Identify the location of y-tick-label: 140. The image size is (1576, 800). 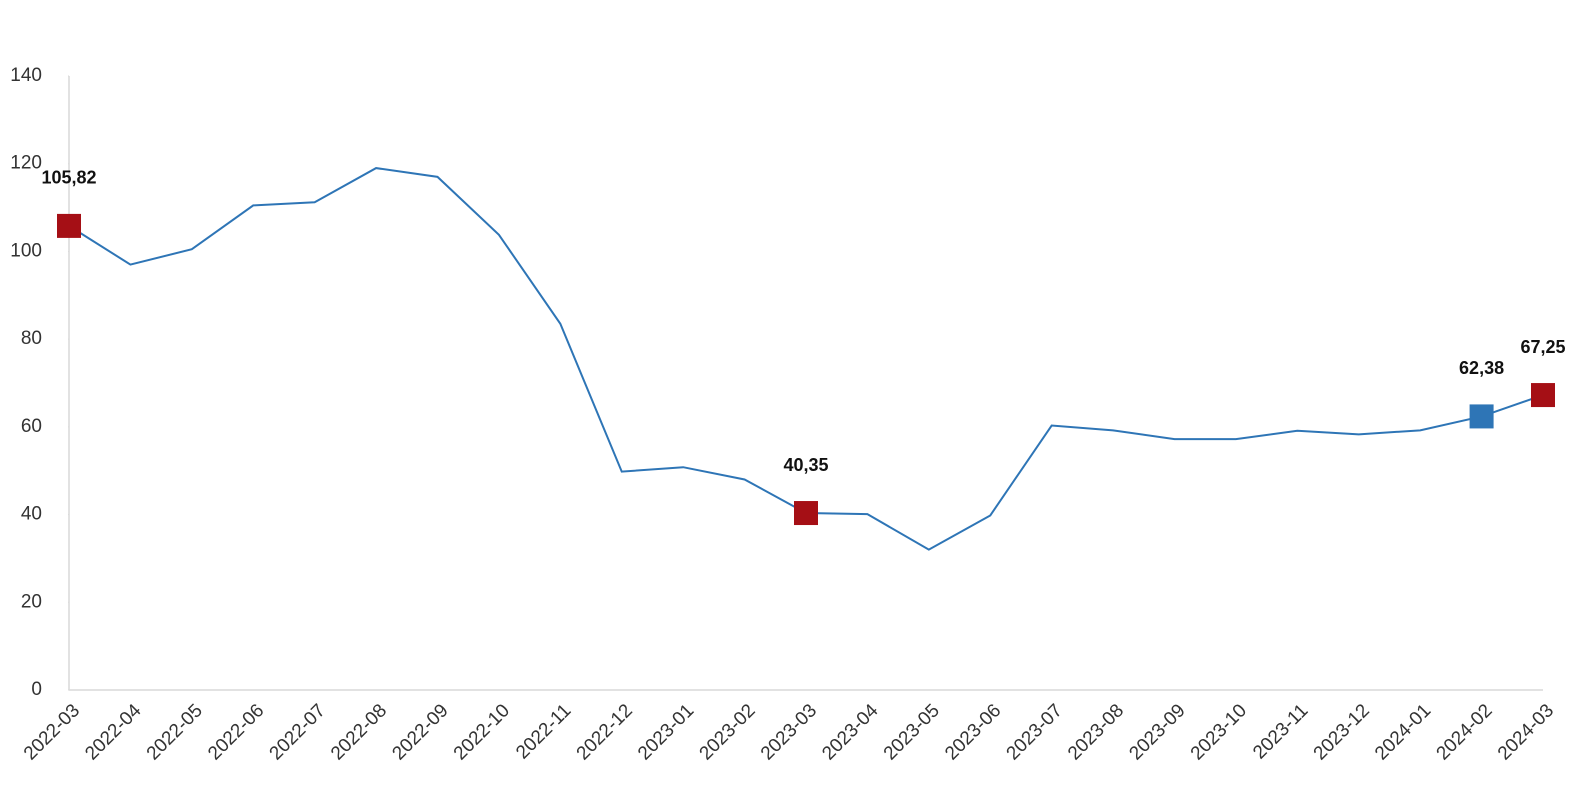
(26, 75).